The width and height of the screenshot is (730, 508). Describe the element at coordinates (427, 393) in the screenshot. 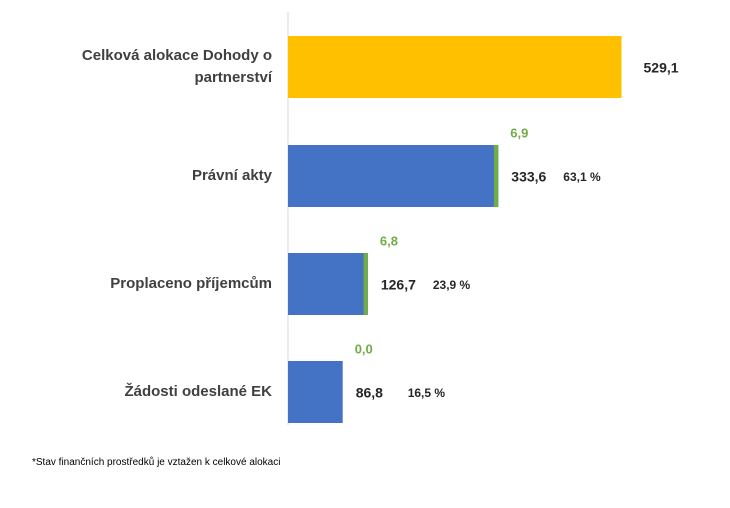

I see `percent-label: 16,5 %` at that location.